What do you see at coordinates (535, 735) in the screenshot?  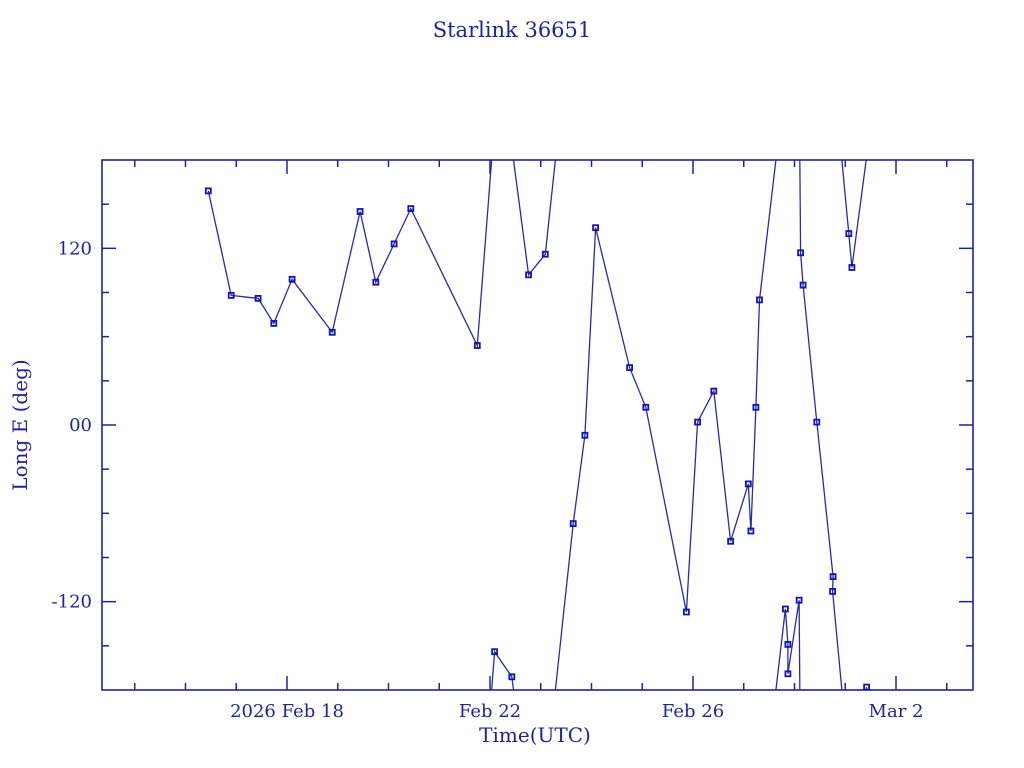 I see `x-axis-label: Time(UTC)` at bounding box center [535, 735].